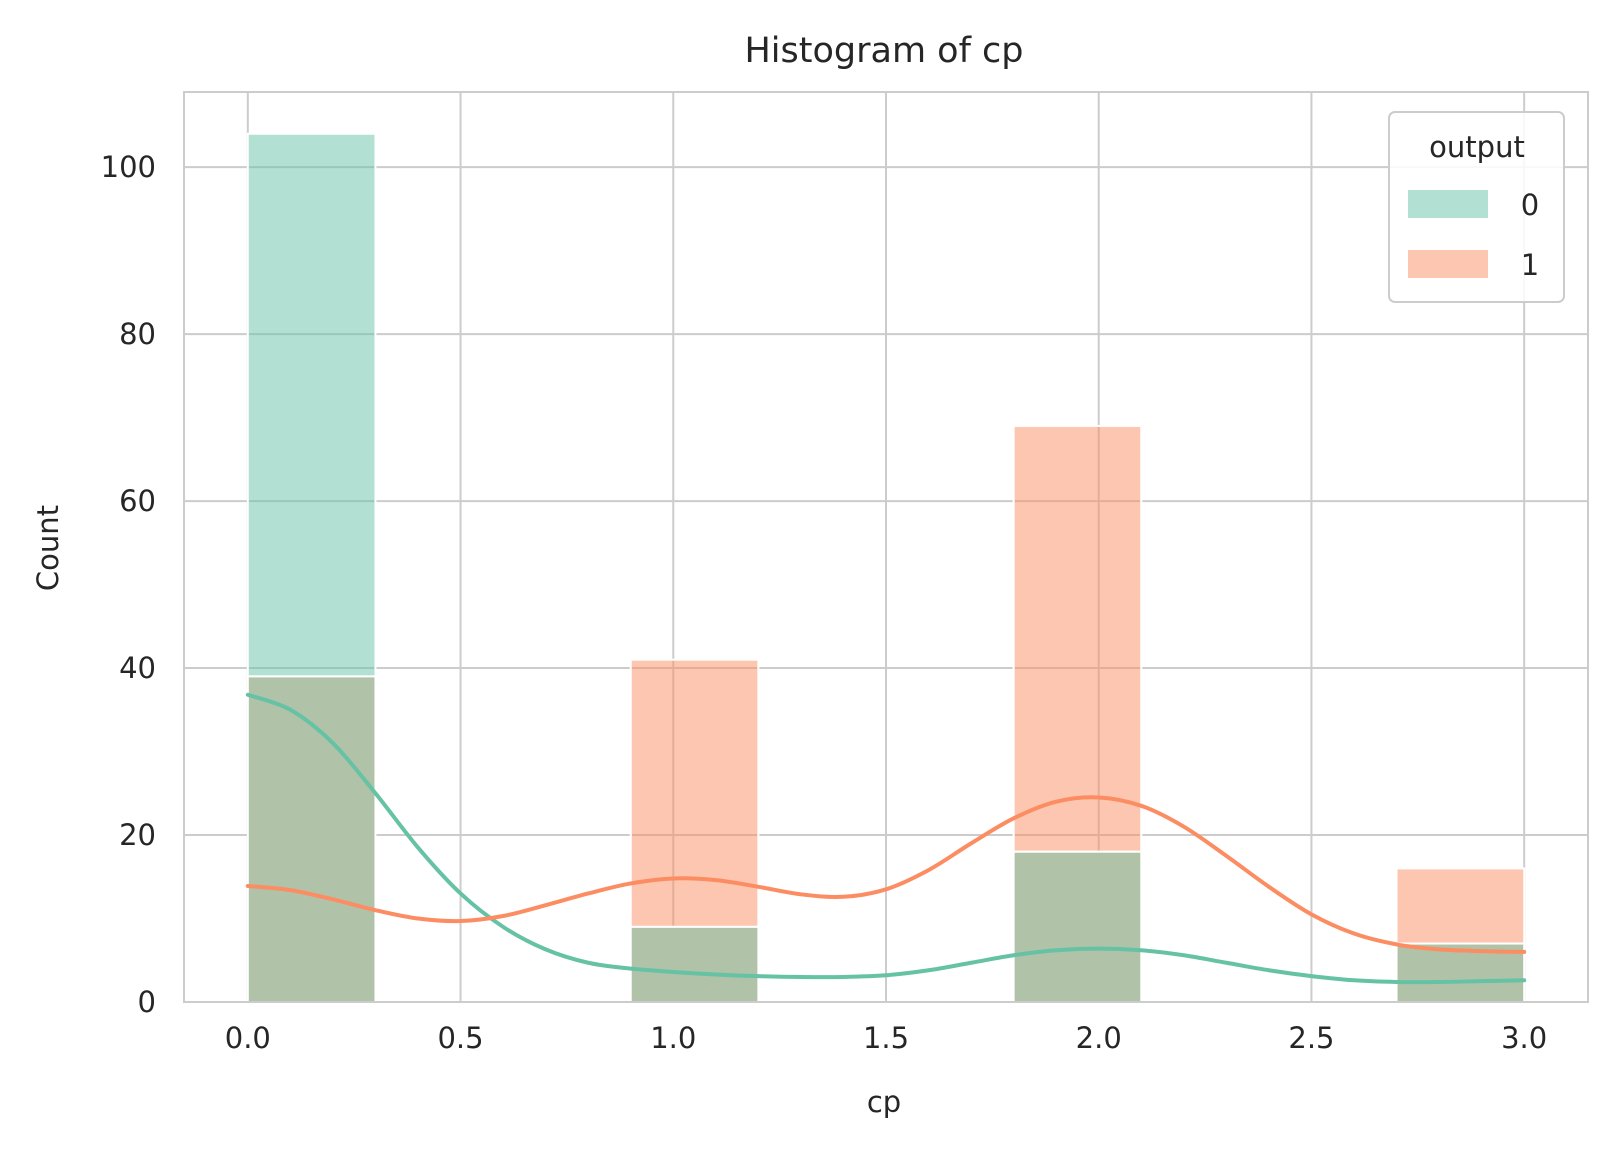 The height and width of the screenshot is (1149, 1608). What do you see at coordinates (128, 167) in the screenshot?
I see `y-tick-label: 100` at bounding box center [128, 167].